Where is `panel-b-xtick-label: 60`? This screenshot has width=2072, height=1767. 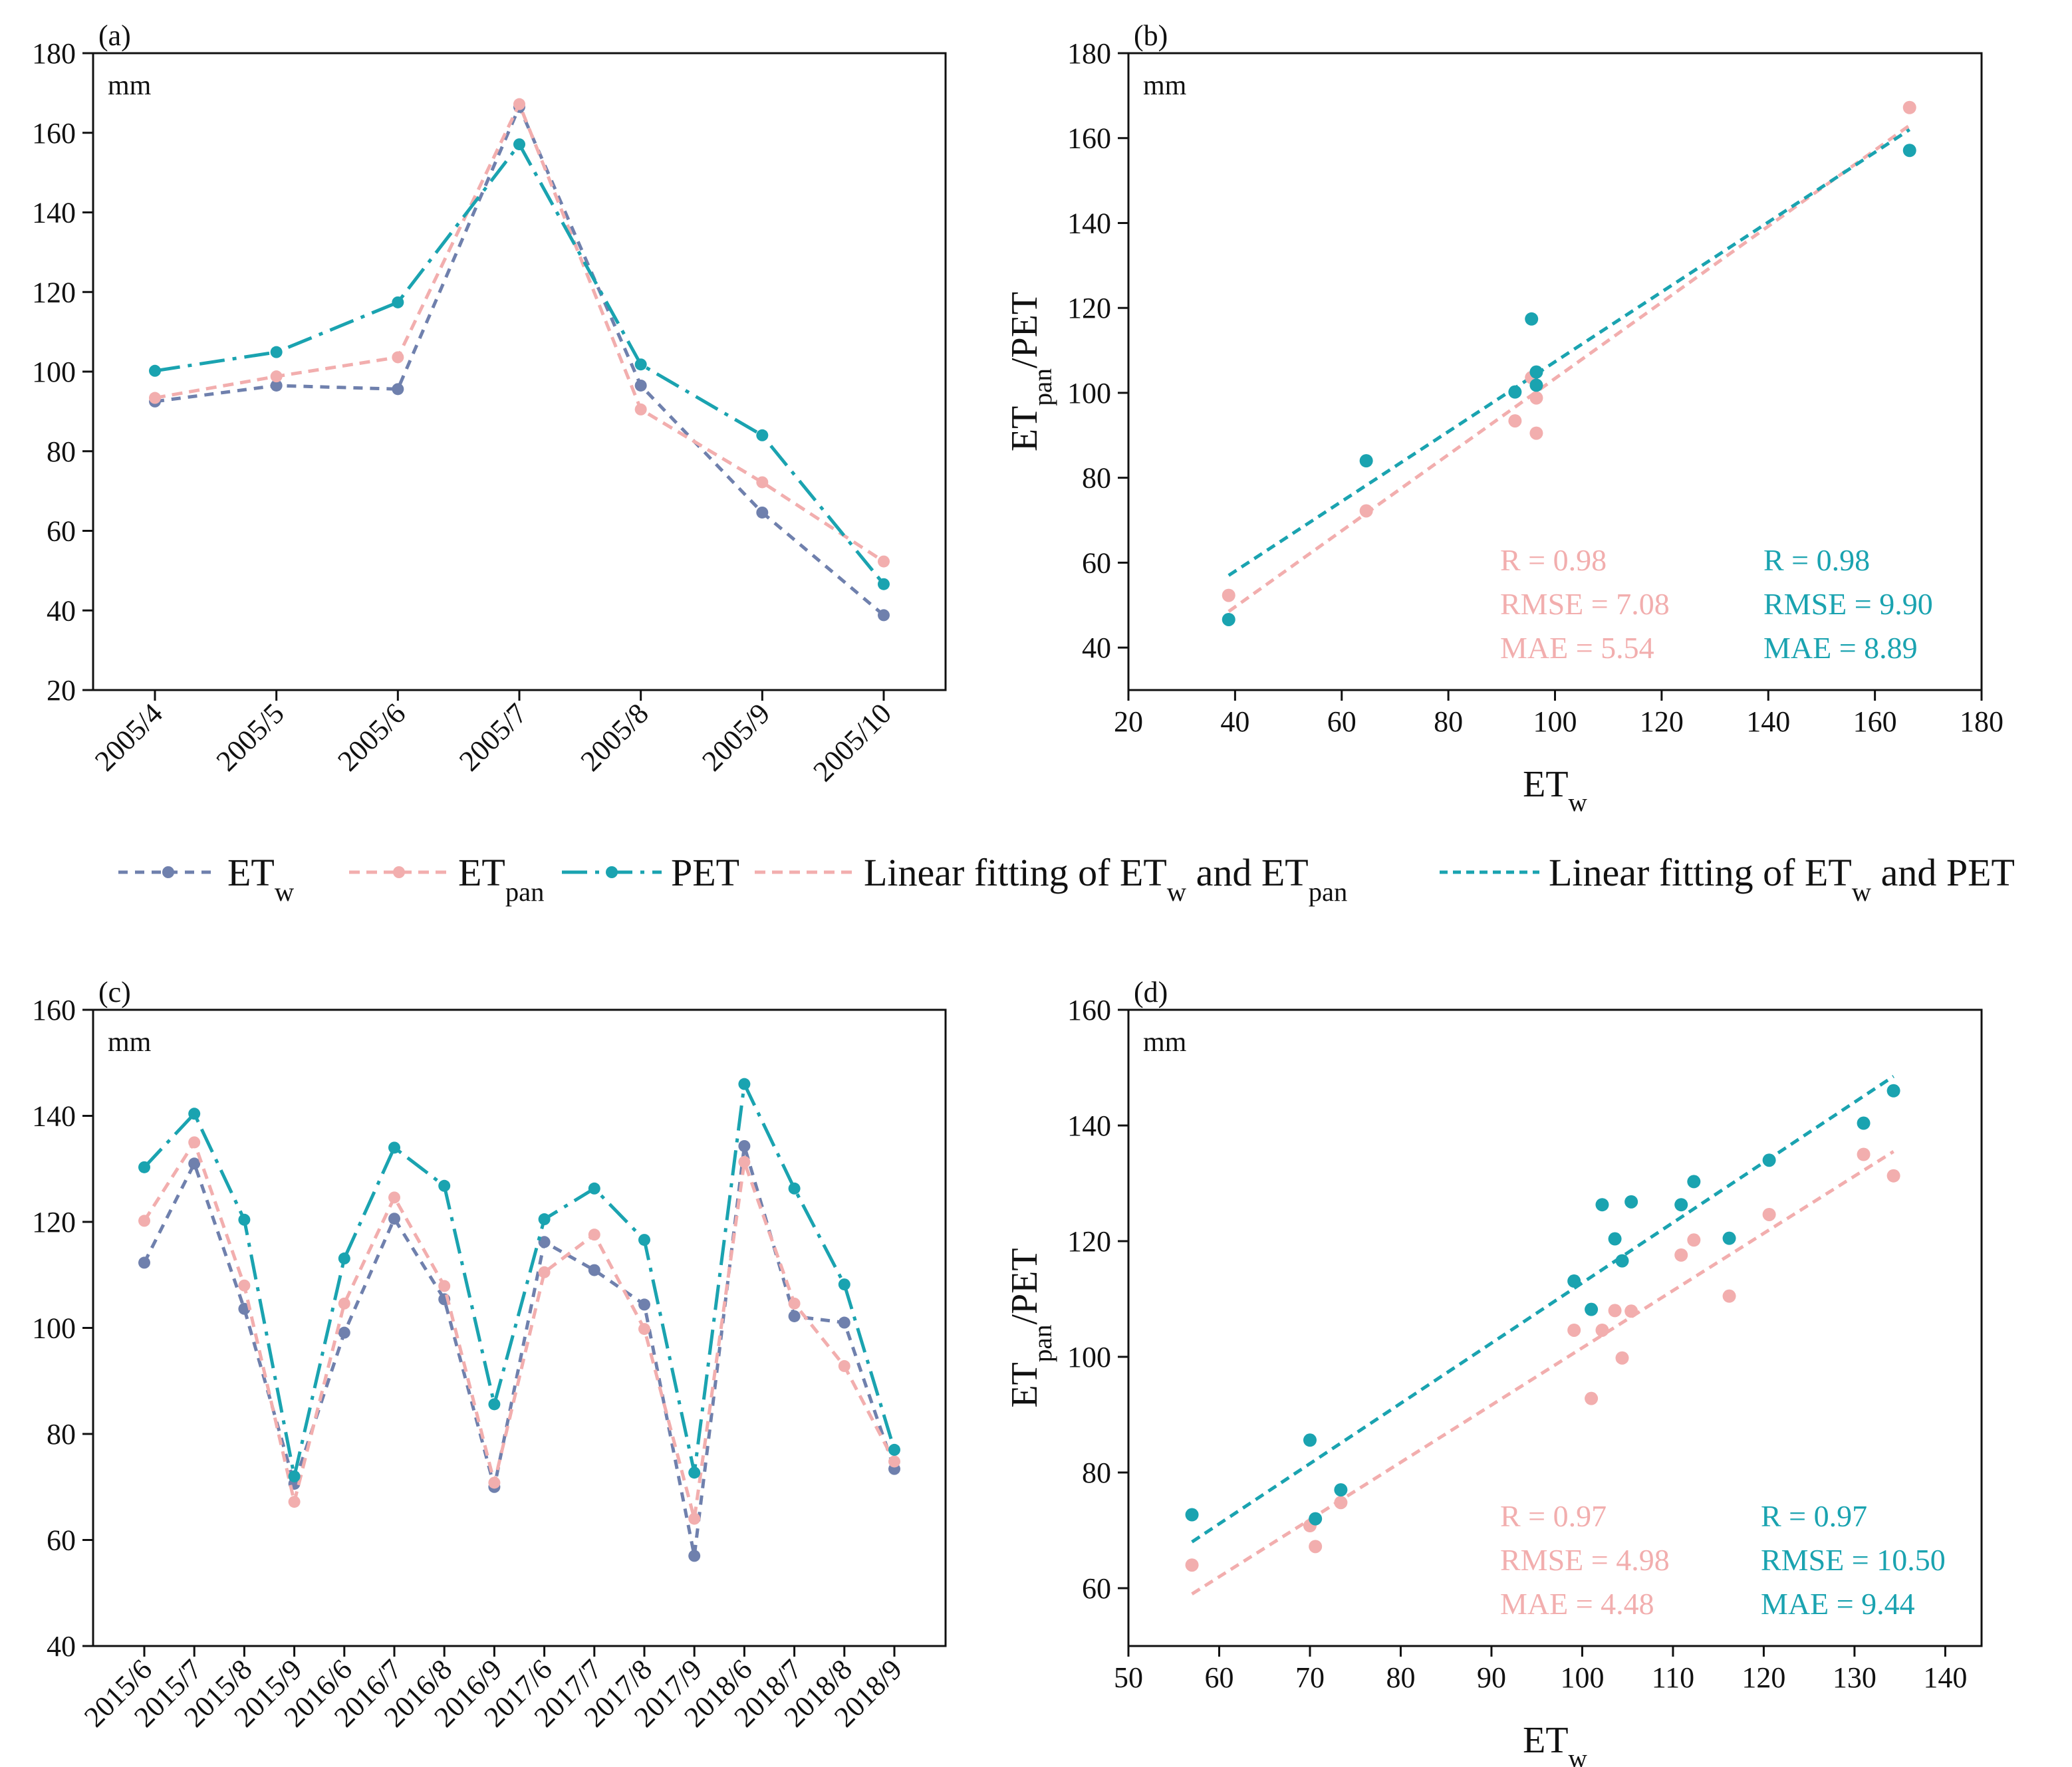
panel-b-xtick-label: 60 is located at coordinates (1342, 721).